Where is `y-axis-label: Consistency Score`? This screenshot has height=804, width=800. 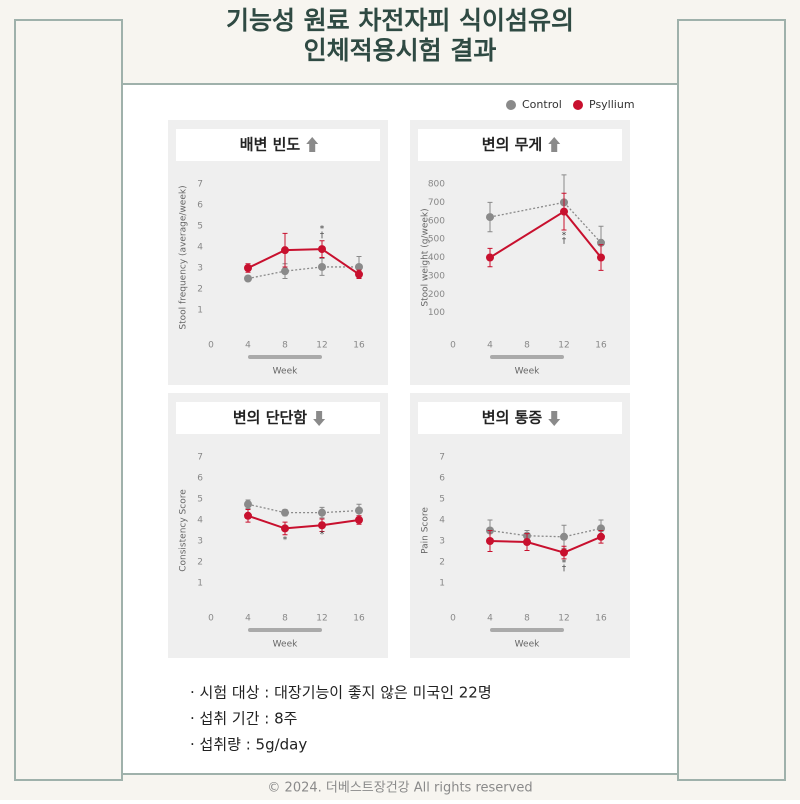 y-axis-label: Consistency Score is located at coordinates (184, 530).